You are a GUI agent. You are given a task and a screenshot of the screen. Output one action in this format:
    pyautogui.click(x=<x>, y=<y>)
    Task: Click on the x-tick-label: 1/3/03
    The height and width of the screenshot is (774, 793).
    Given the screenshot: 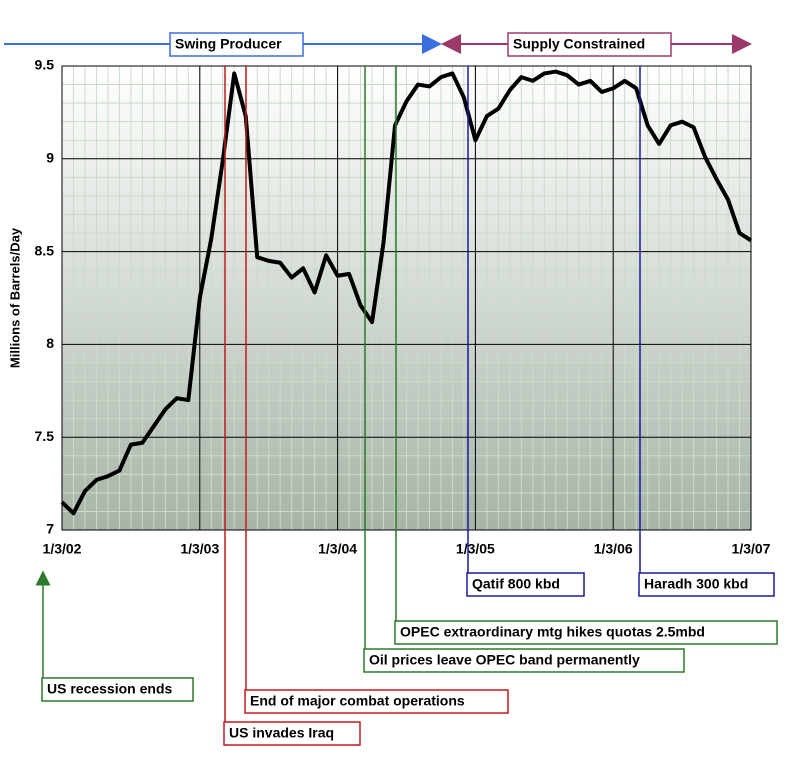 What is the action you would take?
    pyautogui.click(x=199, y=549)
    